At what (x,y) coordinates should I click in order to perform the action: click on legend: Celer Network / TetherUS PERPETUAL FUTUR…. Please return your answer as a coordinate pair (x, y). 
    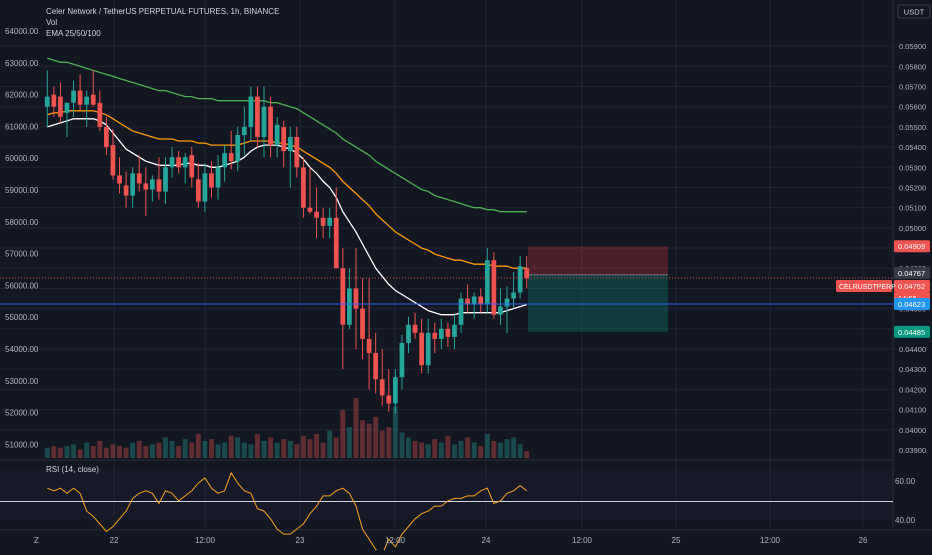
    Looking at the image, I should click on (162, 22).